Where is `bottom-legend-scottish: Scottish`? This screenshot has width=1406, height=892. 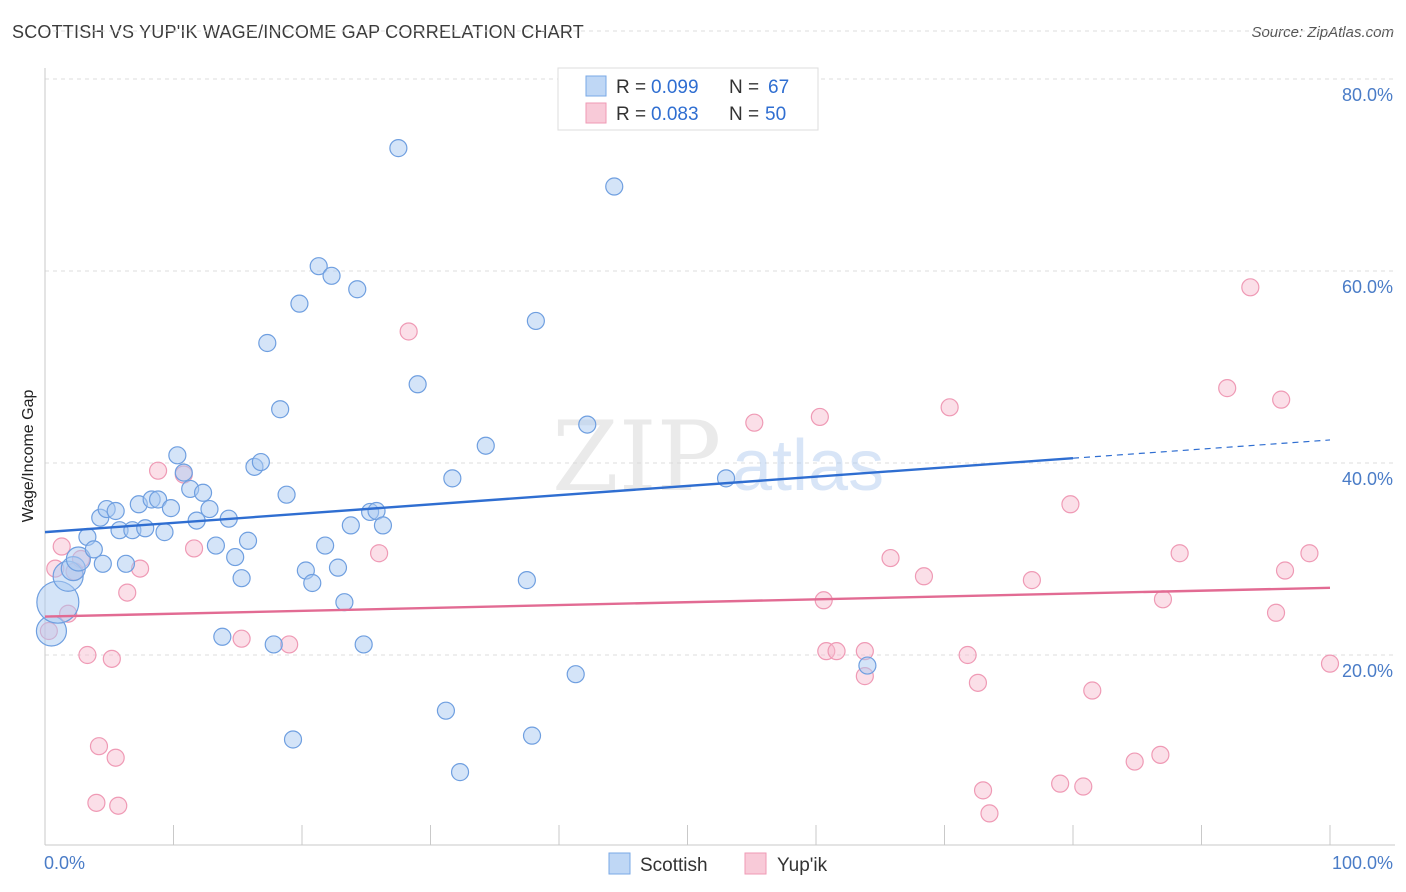
bottom-legend-scottish: Scottish is located at coordinates (674, 865).